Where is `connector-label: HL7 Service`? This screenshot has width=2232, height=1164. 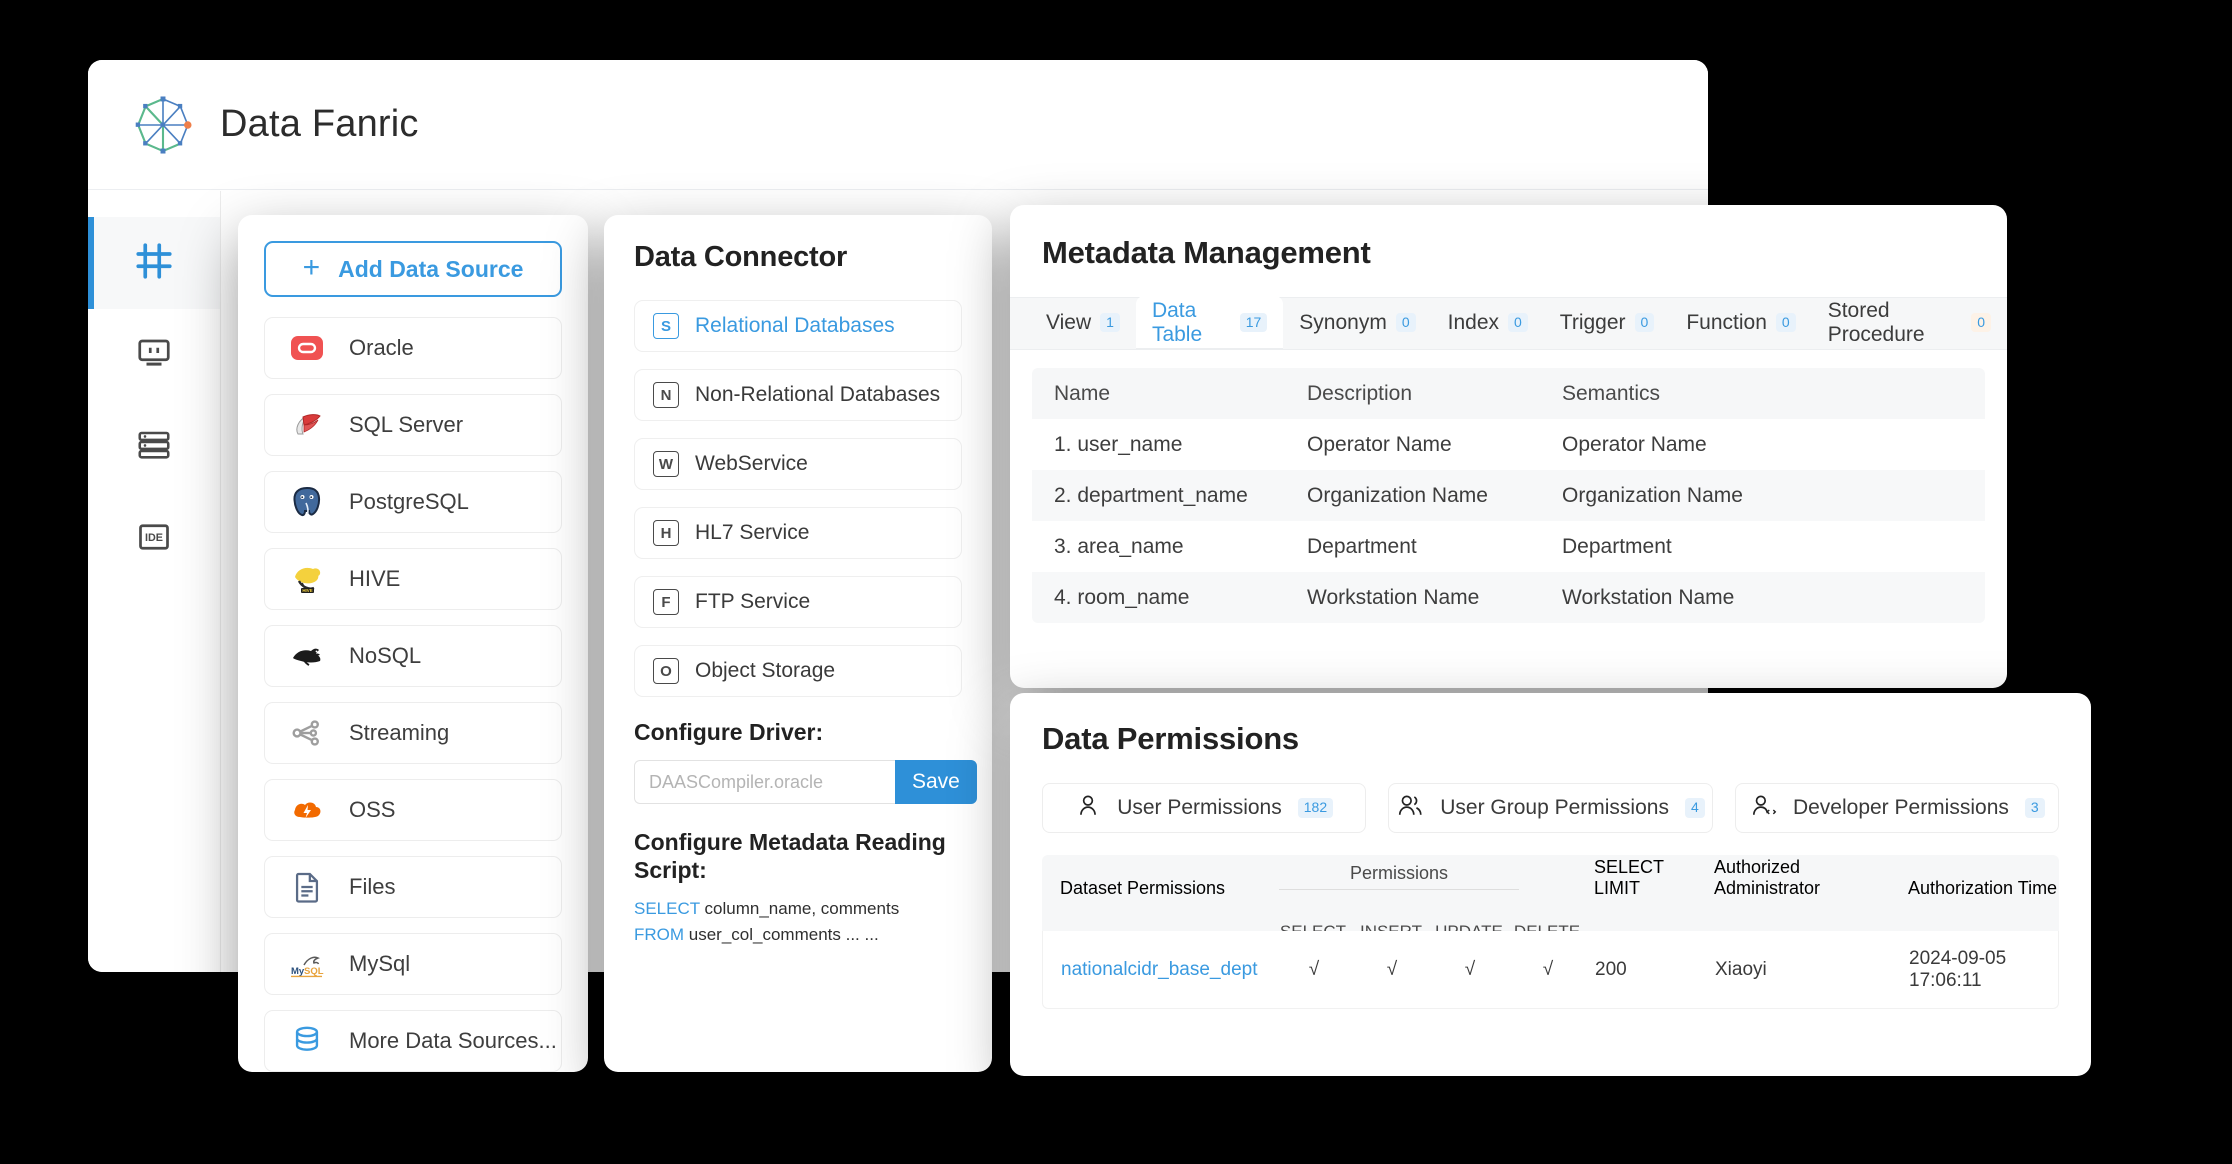 connector-label: HL7 Service is located at coordinates (752, 532).